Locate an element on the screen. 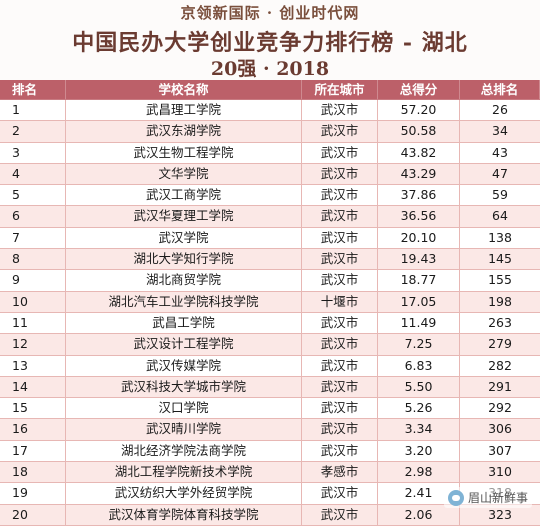 The width and height of the screenshot is (540, 526). cell-rank: 8 is located at coordinates (33, 259).